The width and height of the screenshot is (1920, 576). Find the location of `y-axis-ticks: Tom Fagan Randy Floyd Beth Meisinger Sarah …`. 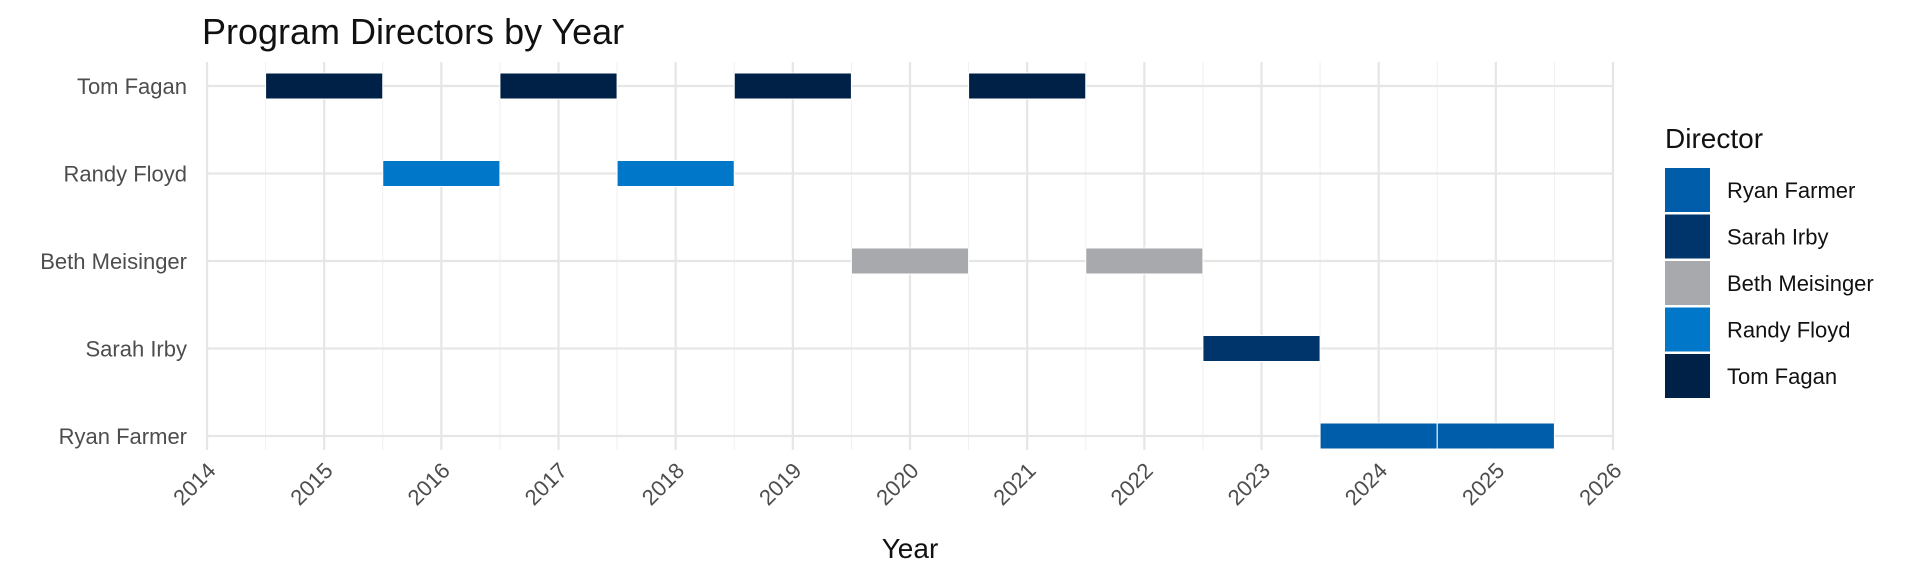

y-axis-ticks: Tom Fagan Randy Floyd Beth Meisinger Sarah … is located at coordinates (113, 261).